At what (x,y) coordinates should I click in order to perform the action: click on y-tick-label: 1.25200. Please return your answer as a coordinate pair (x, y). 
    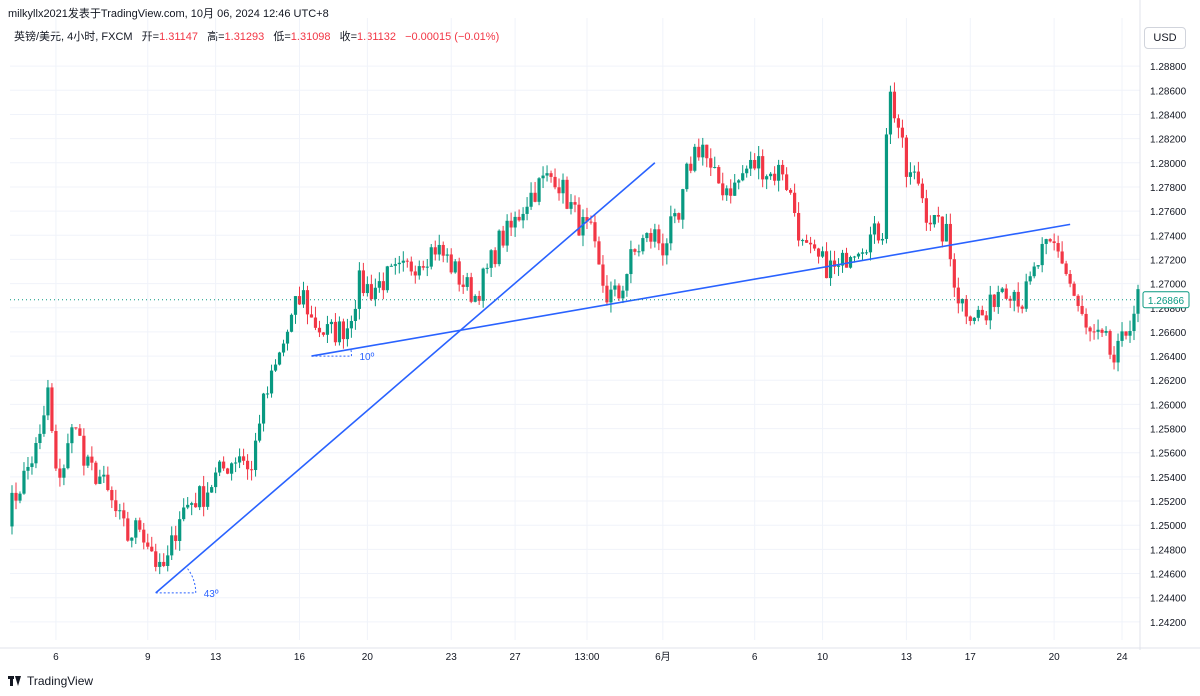
    Looking at the image, I should click on (1168, 502).